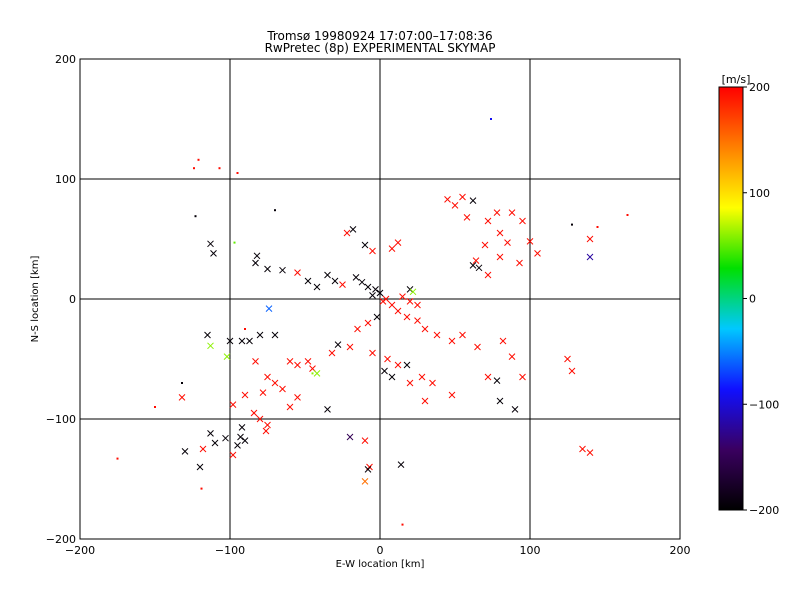 The height and width of the screenshot is (600, 800). I want to click on colorbar-gradient, so click(731, 298).